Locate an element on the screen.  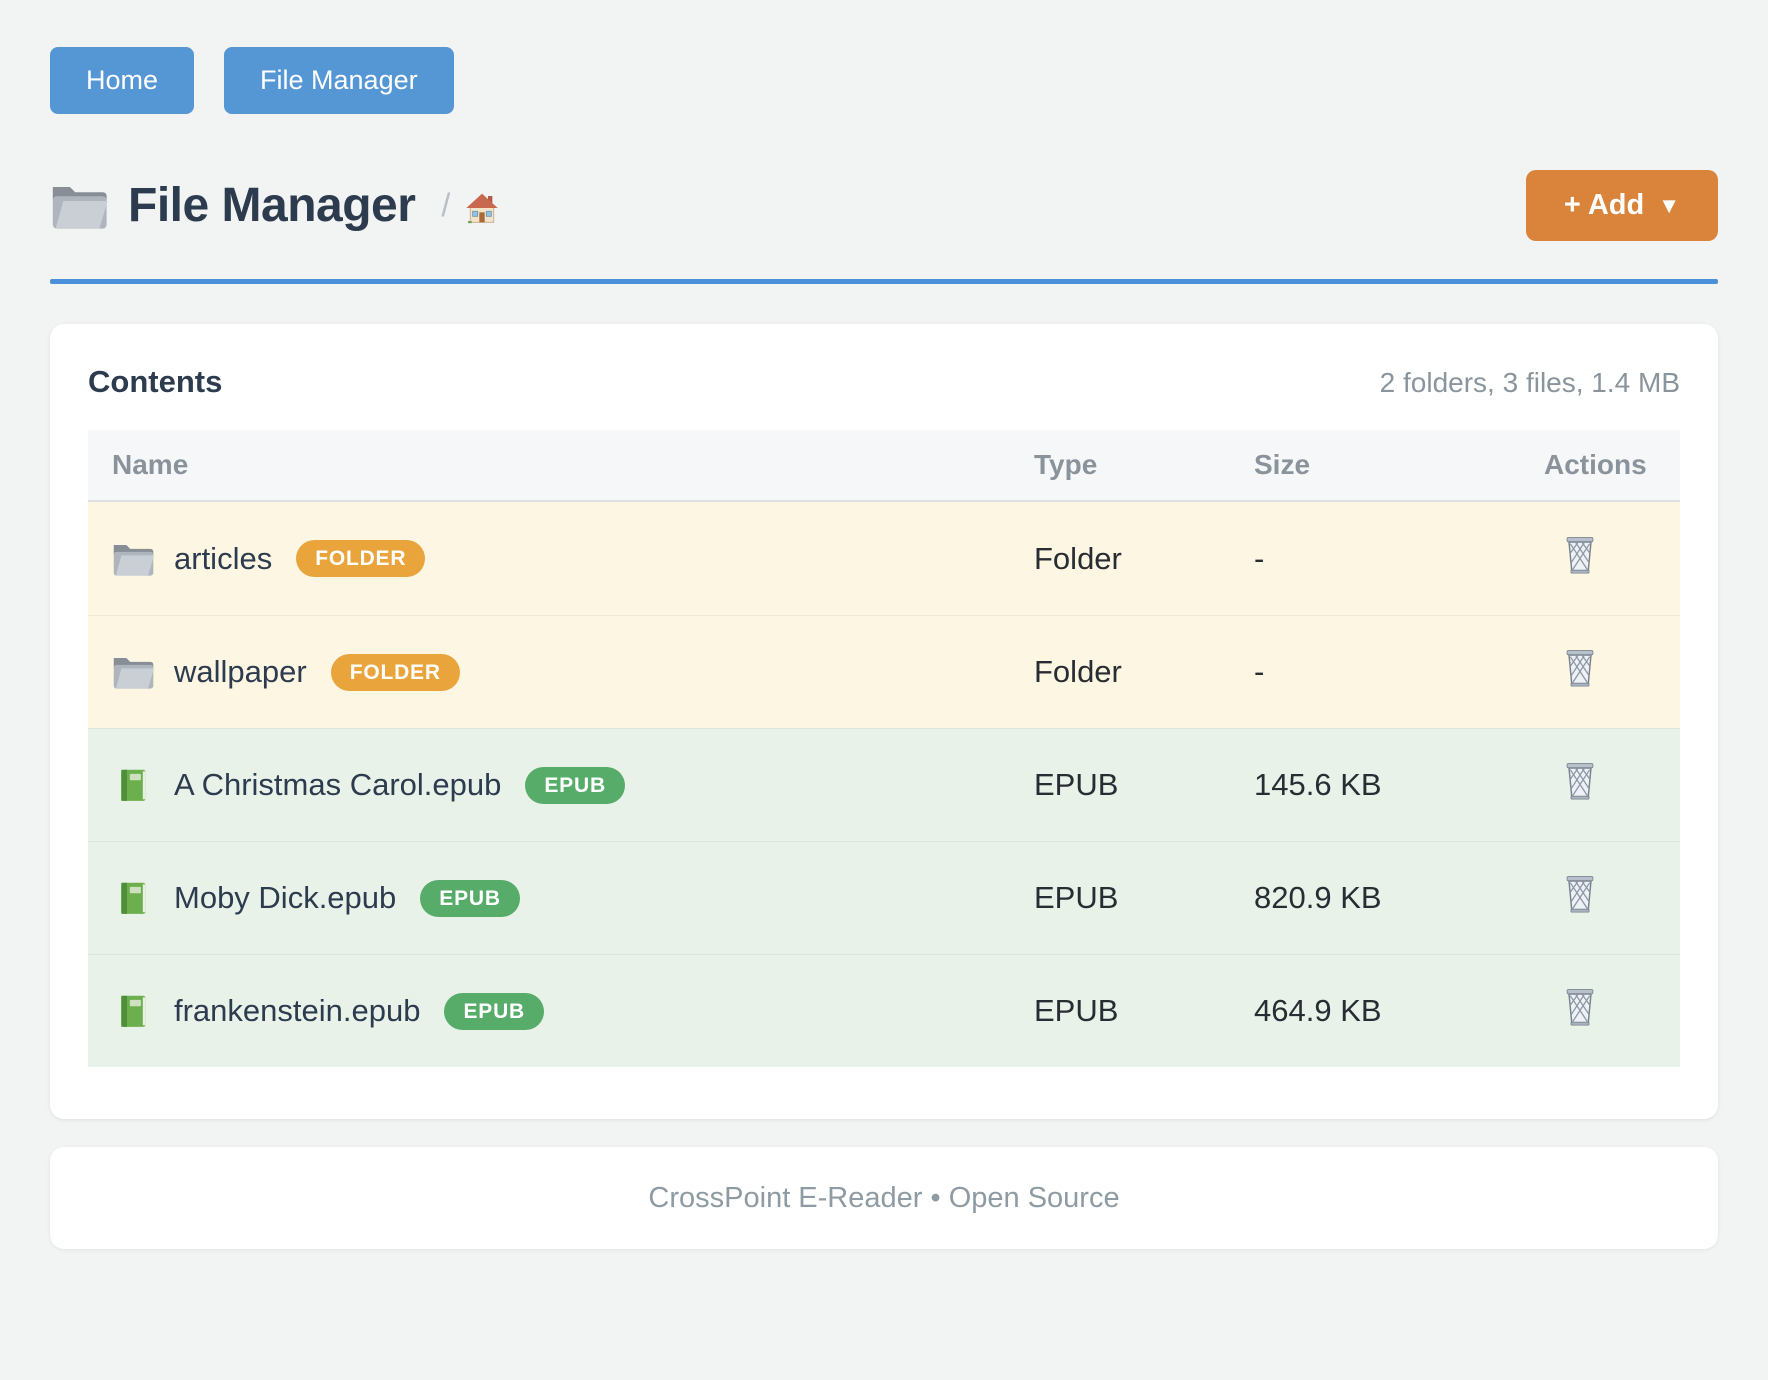
column-header-actions: Actions is located at coordinates (1595, 464).